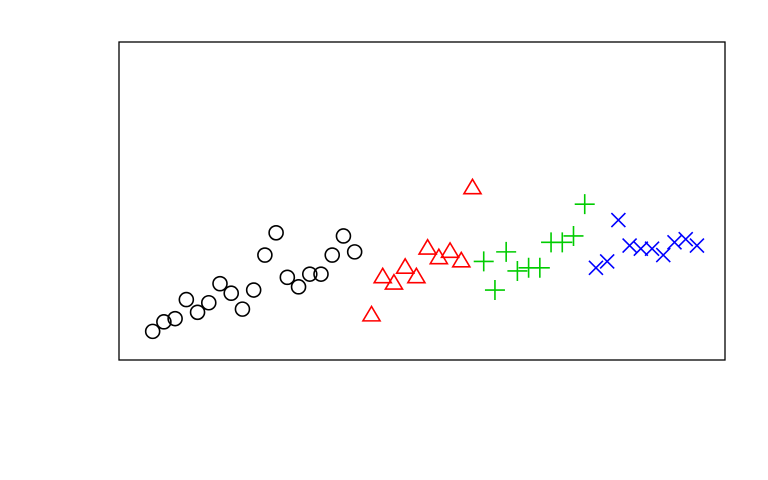 The width and height of the screenshot is (768, 480). I want to click on series-x, so click(646, 244).